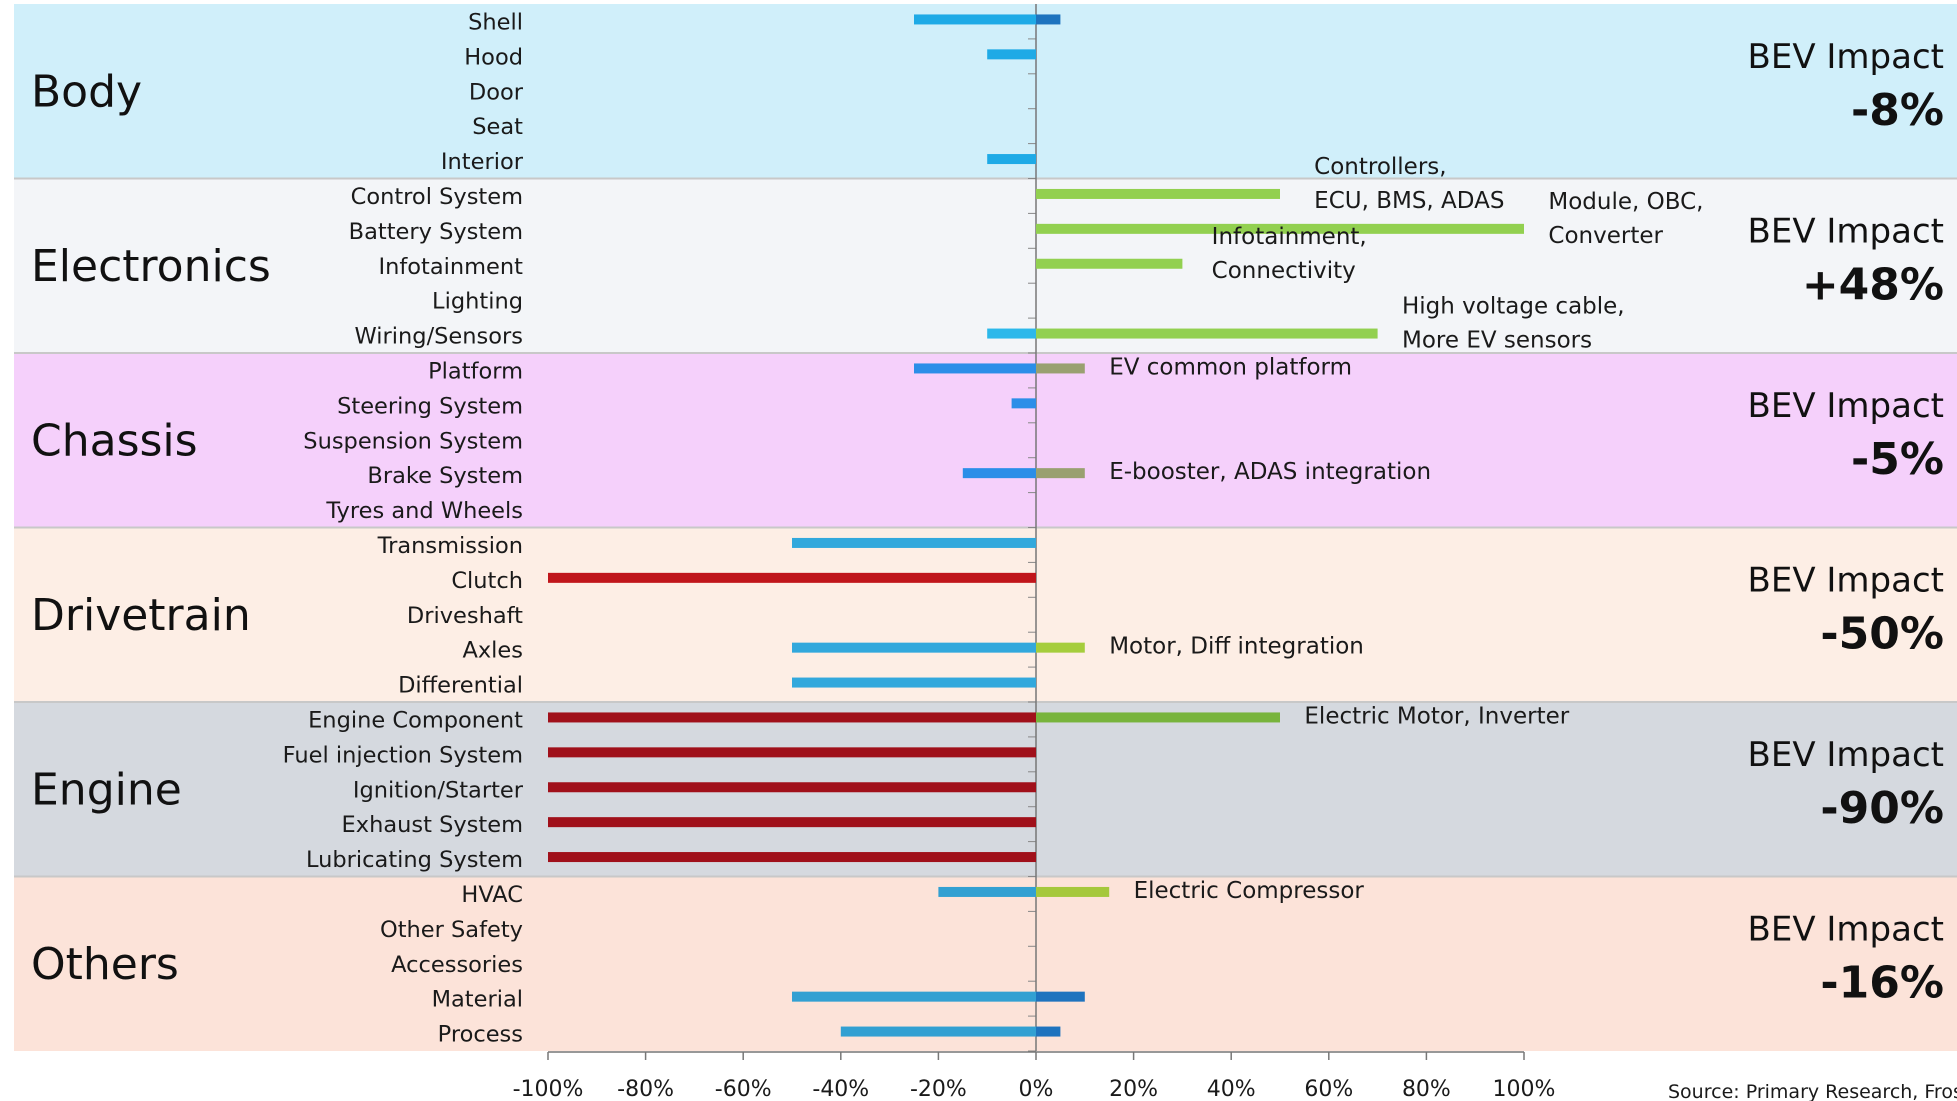 The height and width of the screenshot is (1101, 1957). I want to click on annotation-text: Module, OBC,, so click(1625, 202).